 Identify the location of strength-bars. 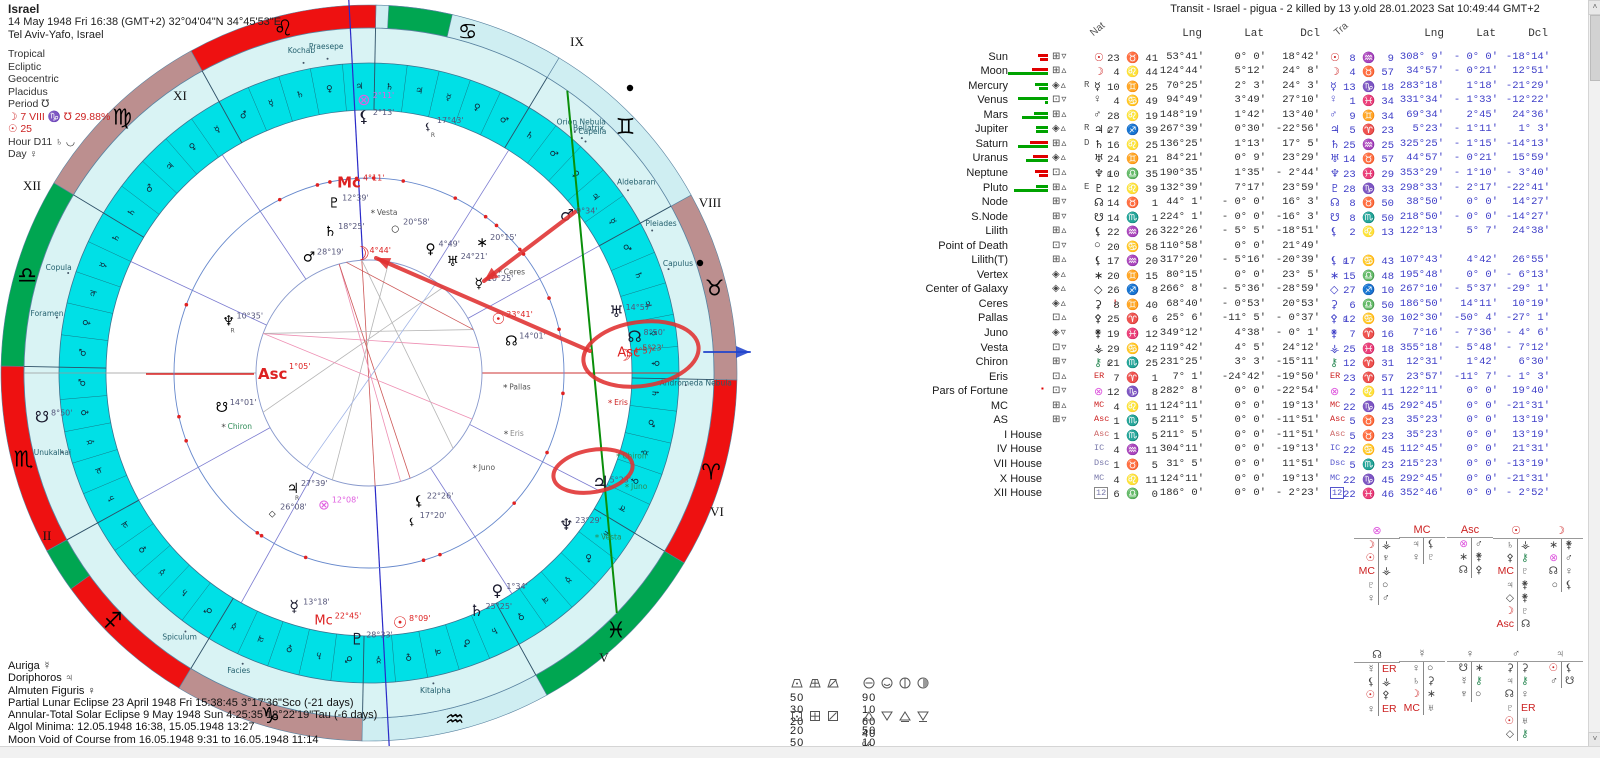
(1028, 144).